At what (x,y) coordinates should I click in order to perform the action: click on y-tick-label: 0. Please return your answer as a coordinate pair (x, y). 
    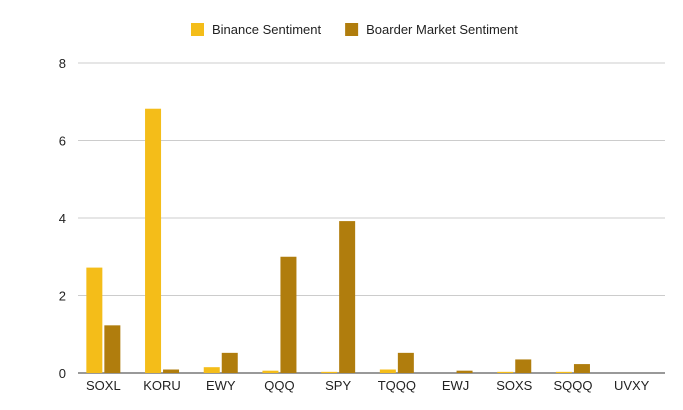
    Looking at the image, I should click on (62, 373).